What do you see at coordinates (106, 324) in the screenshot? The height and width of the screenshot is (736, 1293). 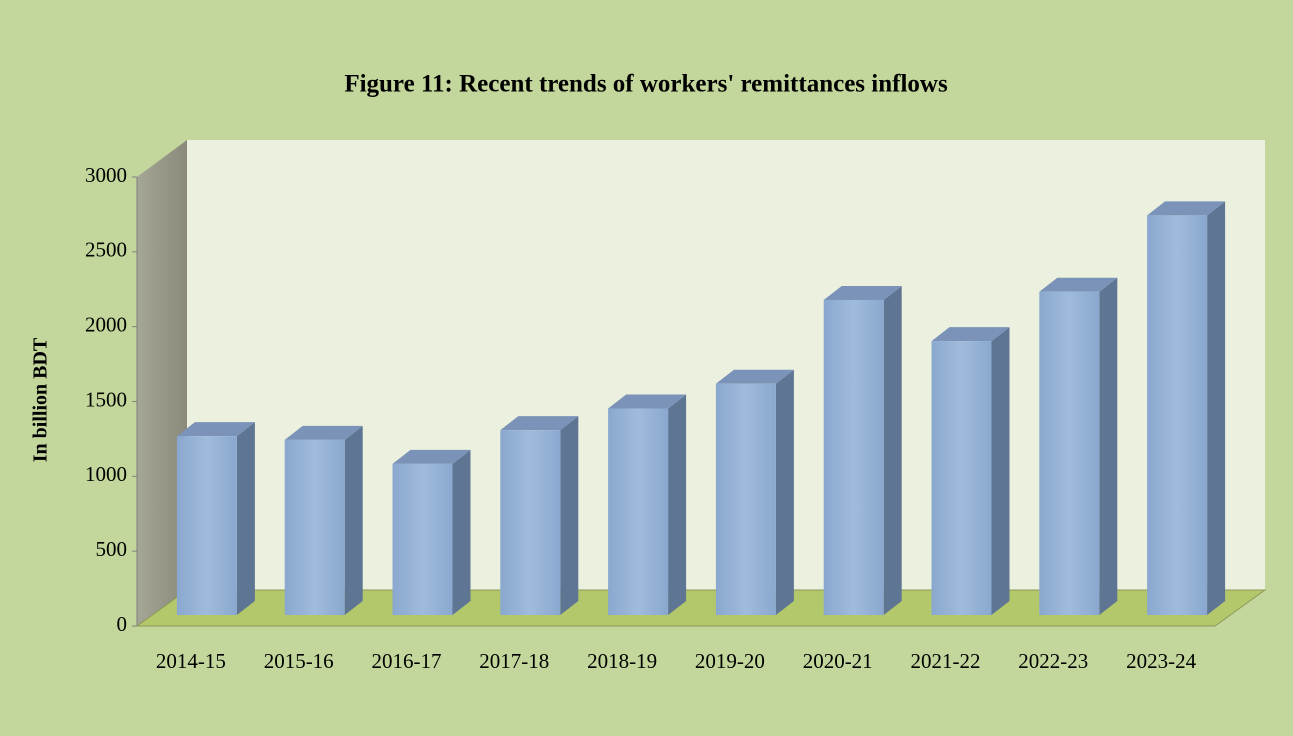 I see `y-tick-label: 2000` at bounding box center [106, 324].